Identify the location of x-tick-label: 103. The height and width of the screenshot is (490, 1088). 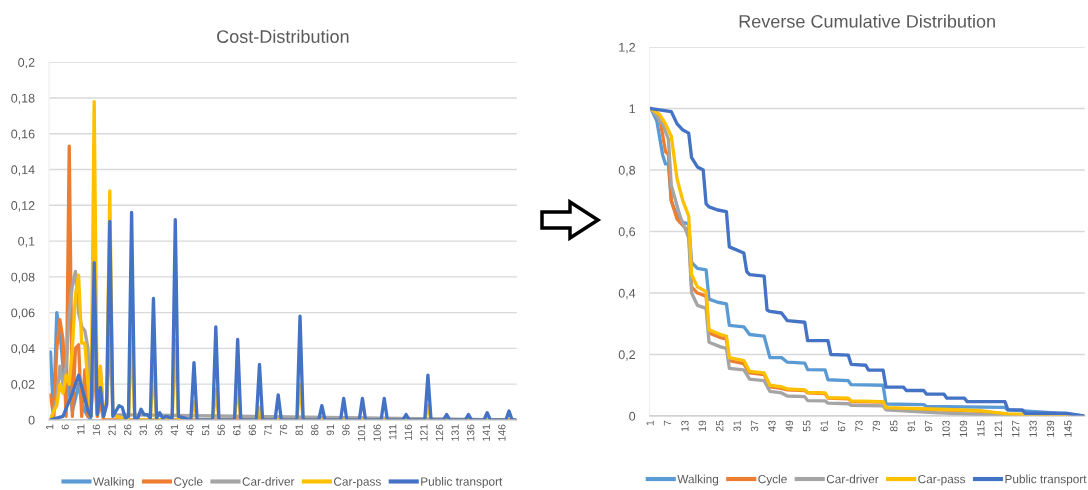
(946, 428).